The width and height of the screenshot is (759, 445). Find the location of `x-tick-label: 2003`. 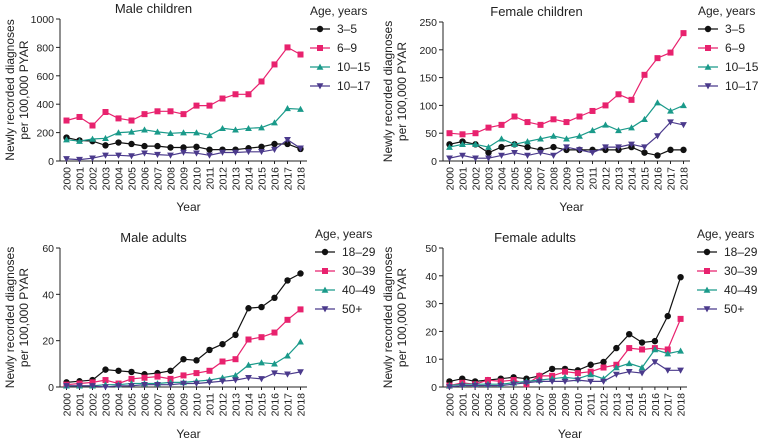

x-tick-label: 2003 is located at coordinates (107, 405).